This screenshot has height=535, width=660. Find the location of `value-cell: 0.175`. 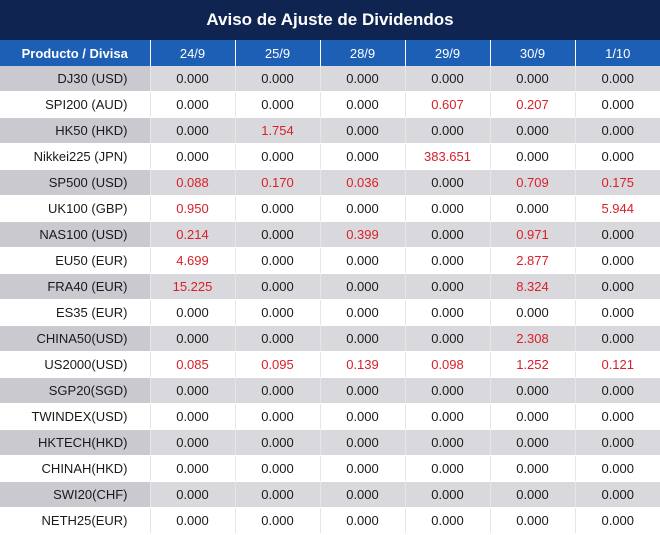

value-cell: 0.175 is located at coordinates (617, 182).